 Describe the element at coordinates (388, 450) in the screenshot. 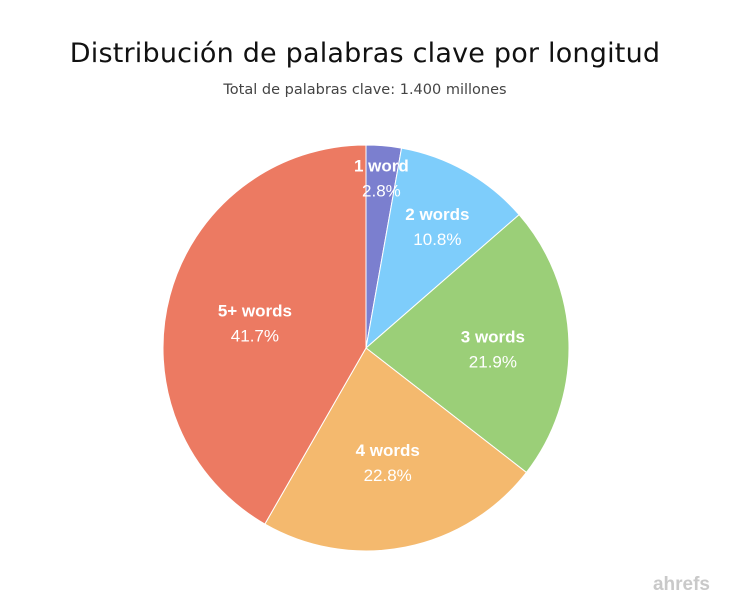

I see `slice-label-4-words: 4 words` at that location.